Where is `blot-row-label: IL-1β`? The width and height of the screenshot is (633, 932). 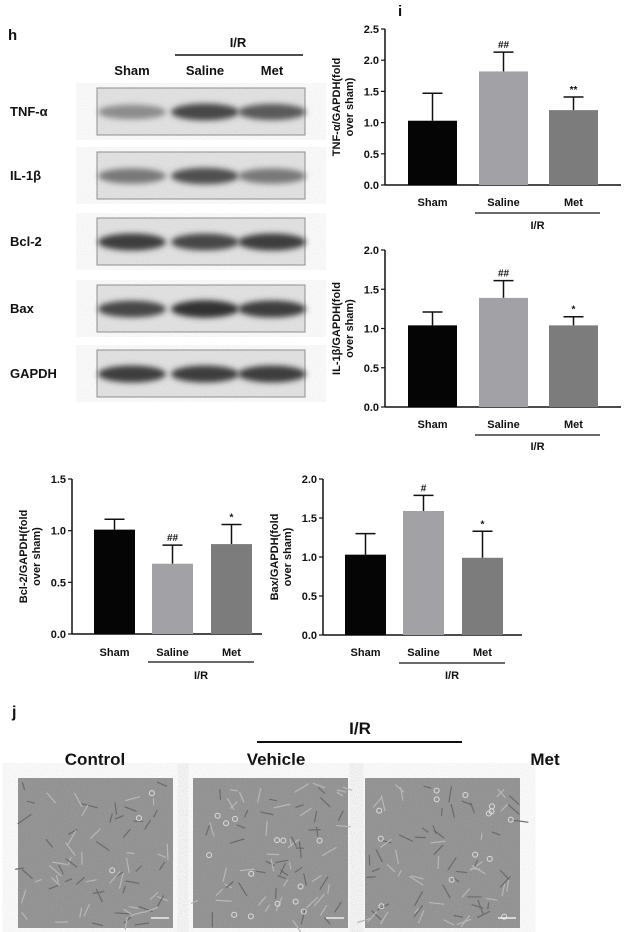 blot-row-label: IL-1β is located at coordinates (25, 175).